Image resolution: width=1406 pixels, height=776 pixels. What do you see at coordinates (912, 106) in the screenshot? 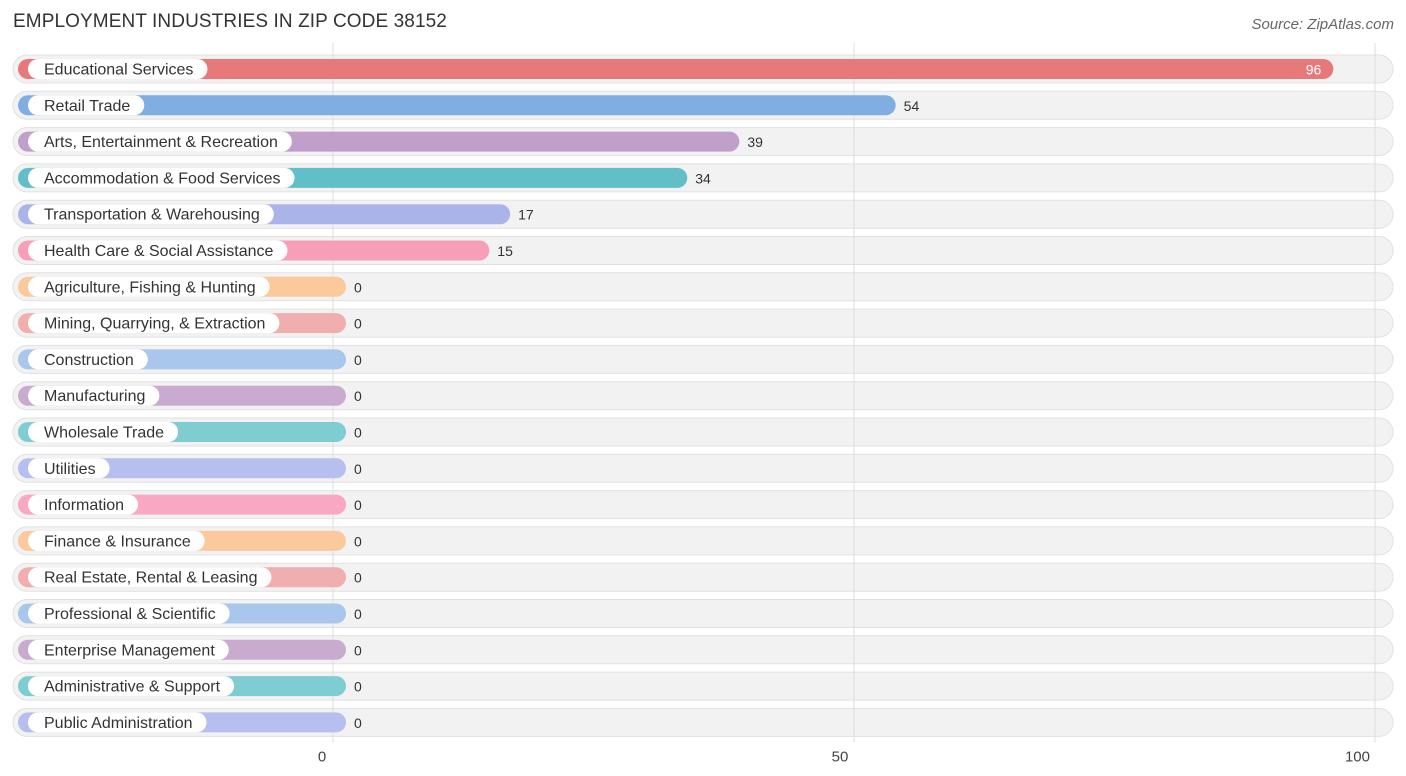
I see `value-label: 54` at bounding box center [912, 106].